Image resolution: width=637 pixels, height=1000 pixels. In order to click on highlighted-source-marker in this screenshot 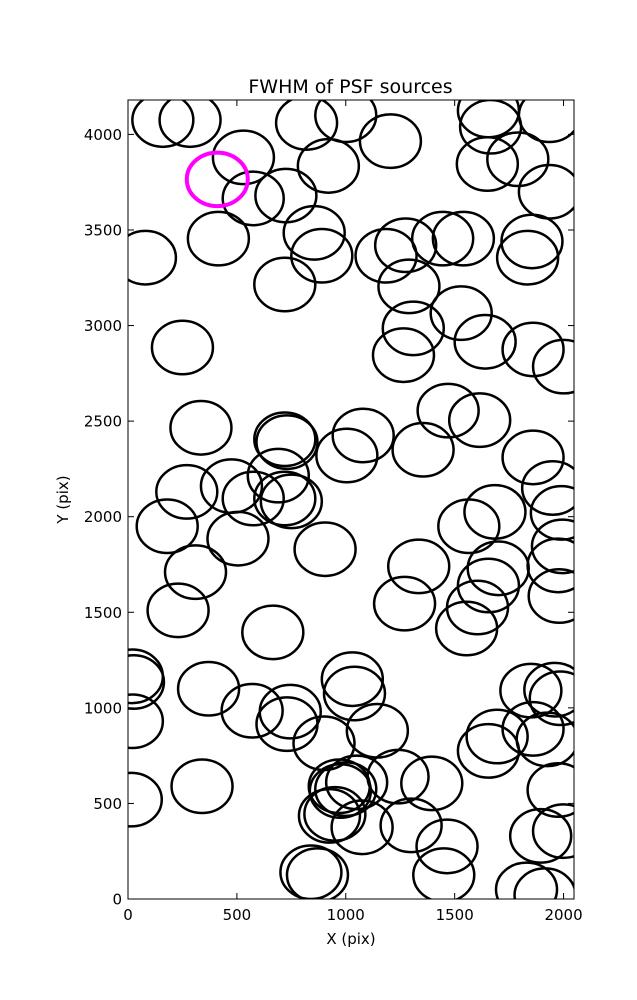, I will do `click(217, 179)`.